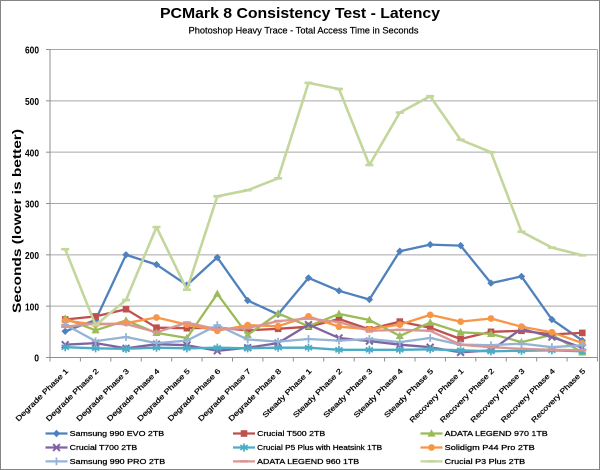  Describe the element at coordinates (18, 221) in the screenshot. I see `svg-text: Seconds (lower is better)` at that location.